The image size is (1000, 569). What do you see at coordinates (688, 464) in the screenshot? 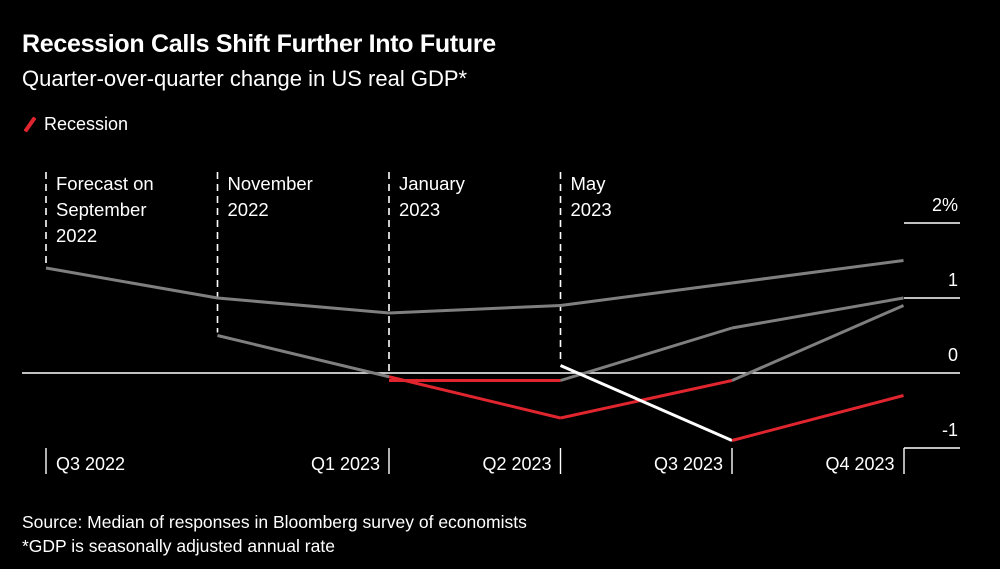
I see `x-tick-label: Q3 2023` at bounding box center [688, 464].